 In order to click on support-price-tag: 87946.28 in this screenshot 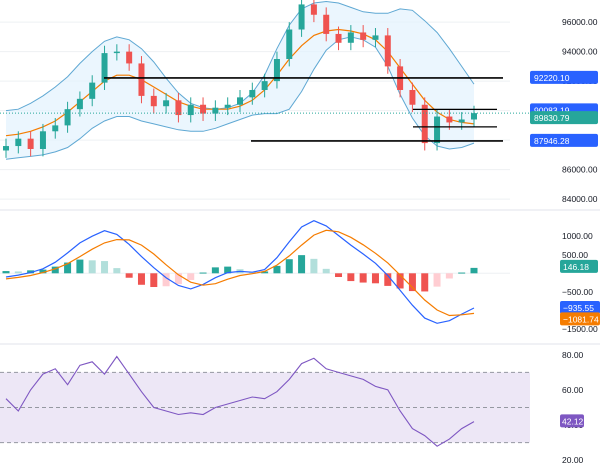, I will do `click(564, 140)`.